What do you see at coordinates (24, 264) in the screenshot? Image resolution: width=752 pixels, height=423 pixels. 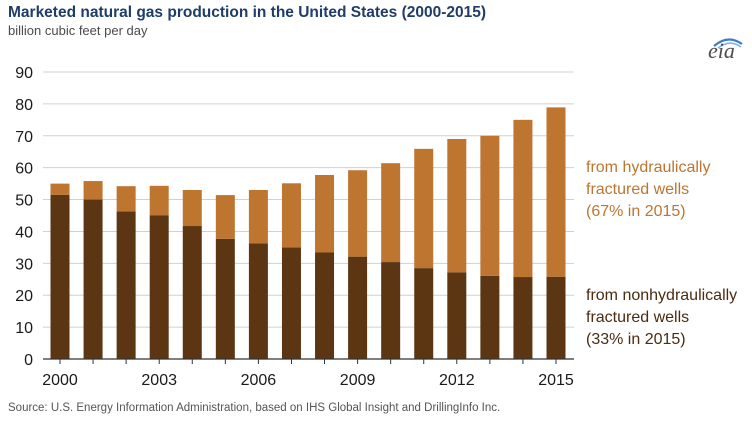 I see `y-tick-label: 30` at bounding box center [24, 264].